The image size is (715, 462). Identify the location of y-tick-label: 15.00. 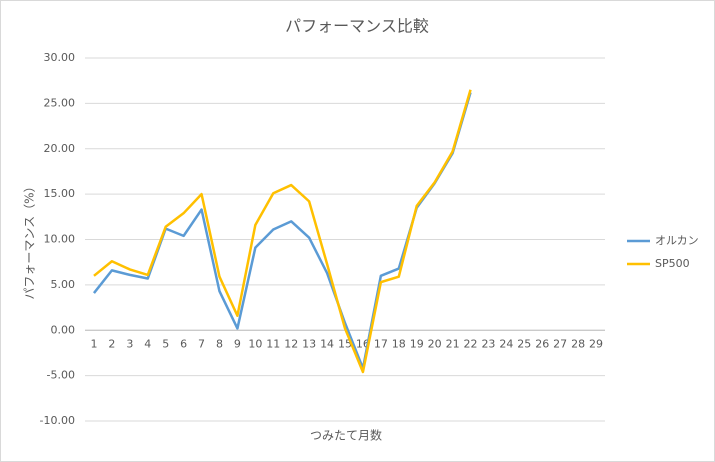
(60, 193).